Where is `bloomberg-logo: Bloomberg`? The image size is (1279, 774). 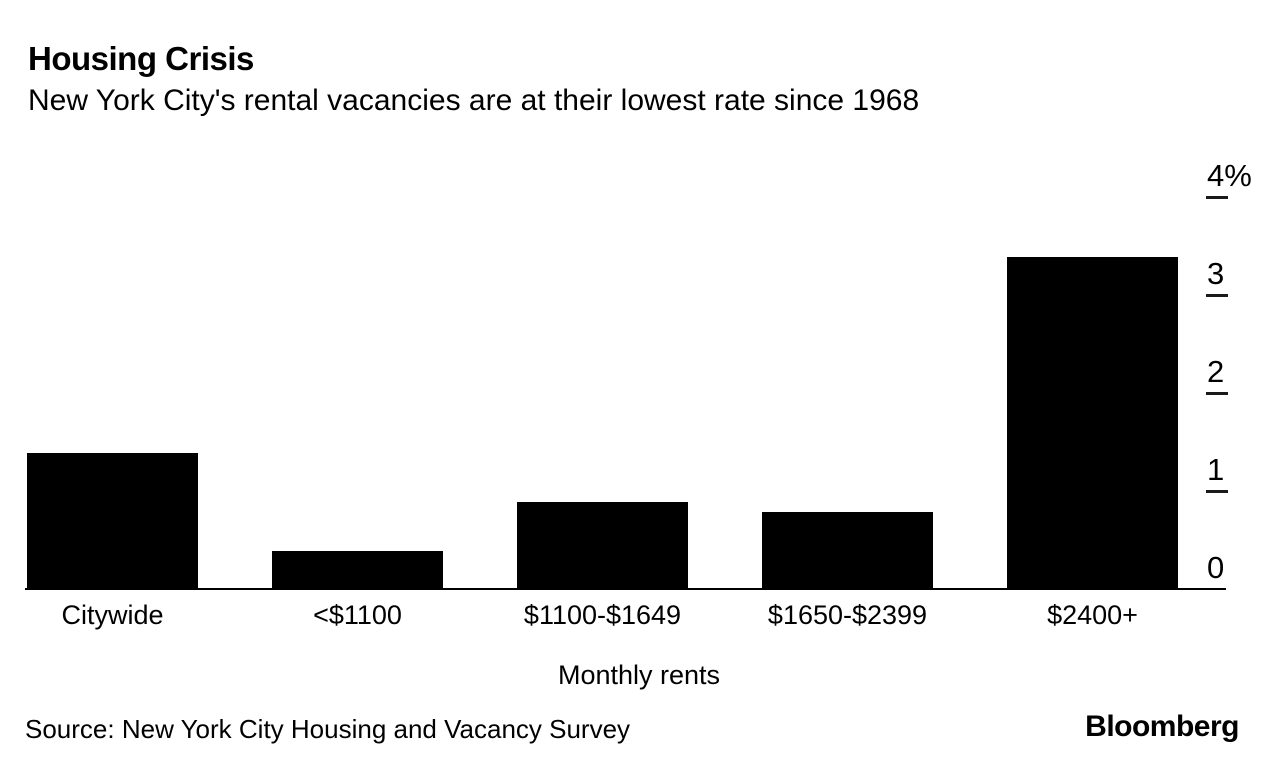 bloomberg-logo: Bloomberg is located at coordinates (1162, 726).